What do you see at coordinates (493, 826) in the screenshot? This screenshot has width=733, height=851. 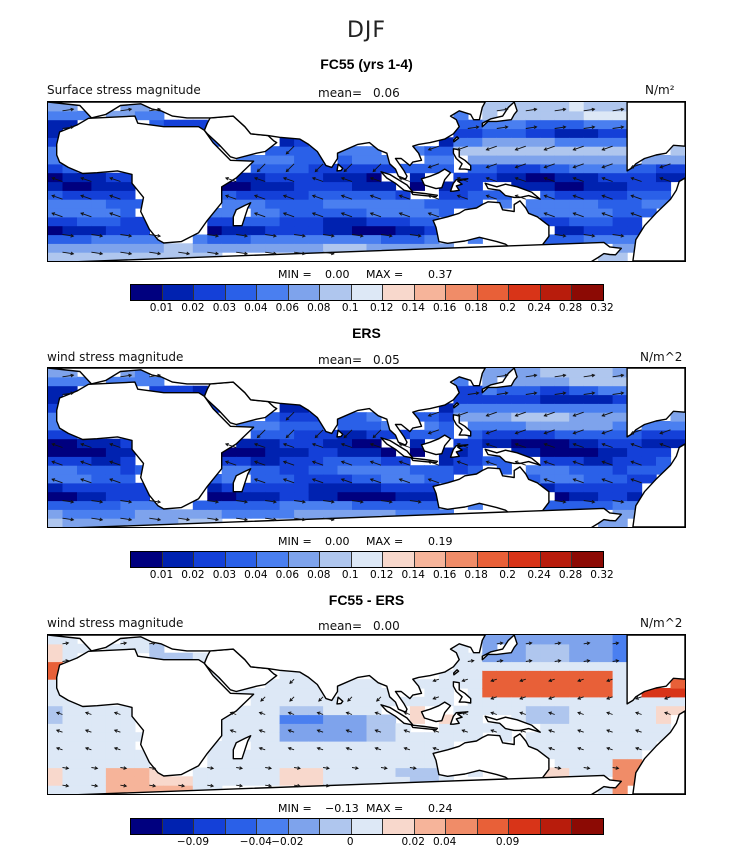 I see `colorbar-swatch` at bounding box center [493, 826].